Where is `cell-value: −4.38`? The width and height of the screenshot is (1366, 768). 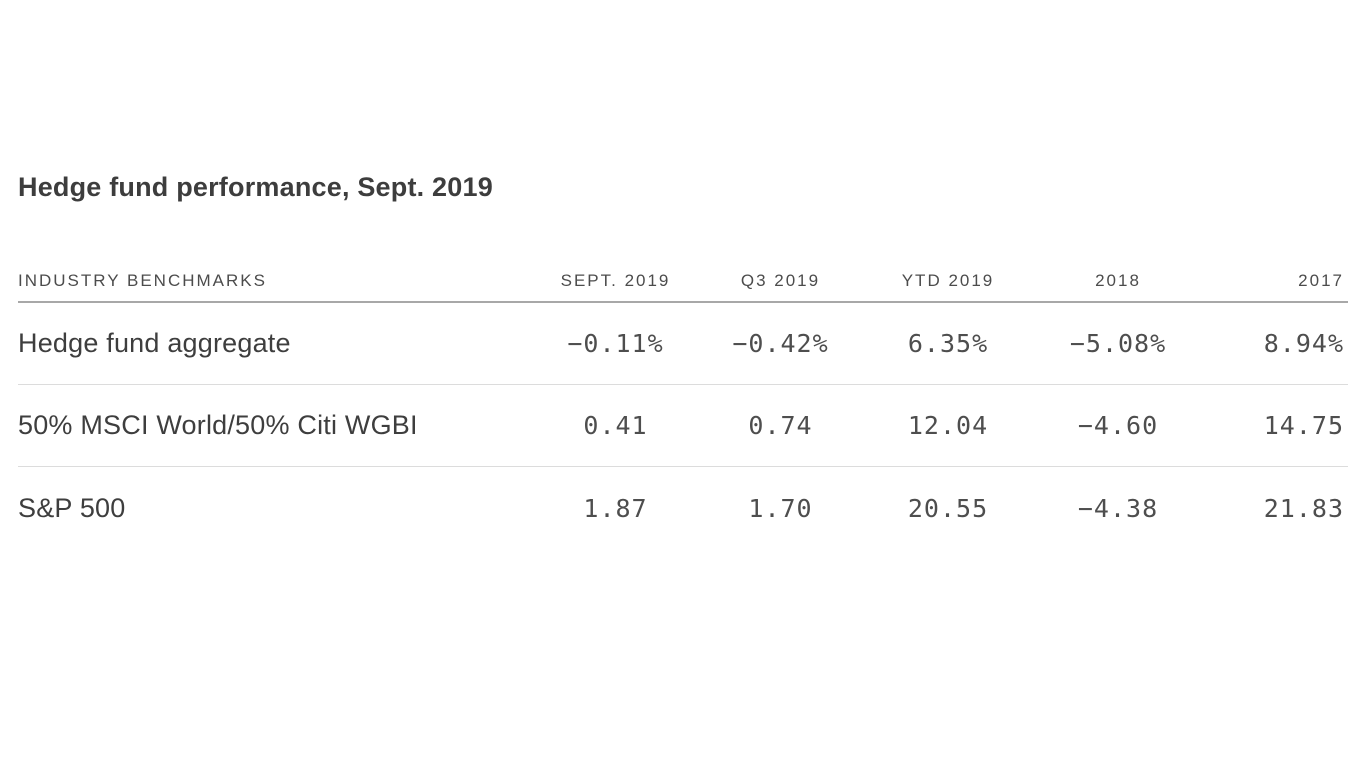 cell-value: −4.38 is located at coordinates (1118, 508).